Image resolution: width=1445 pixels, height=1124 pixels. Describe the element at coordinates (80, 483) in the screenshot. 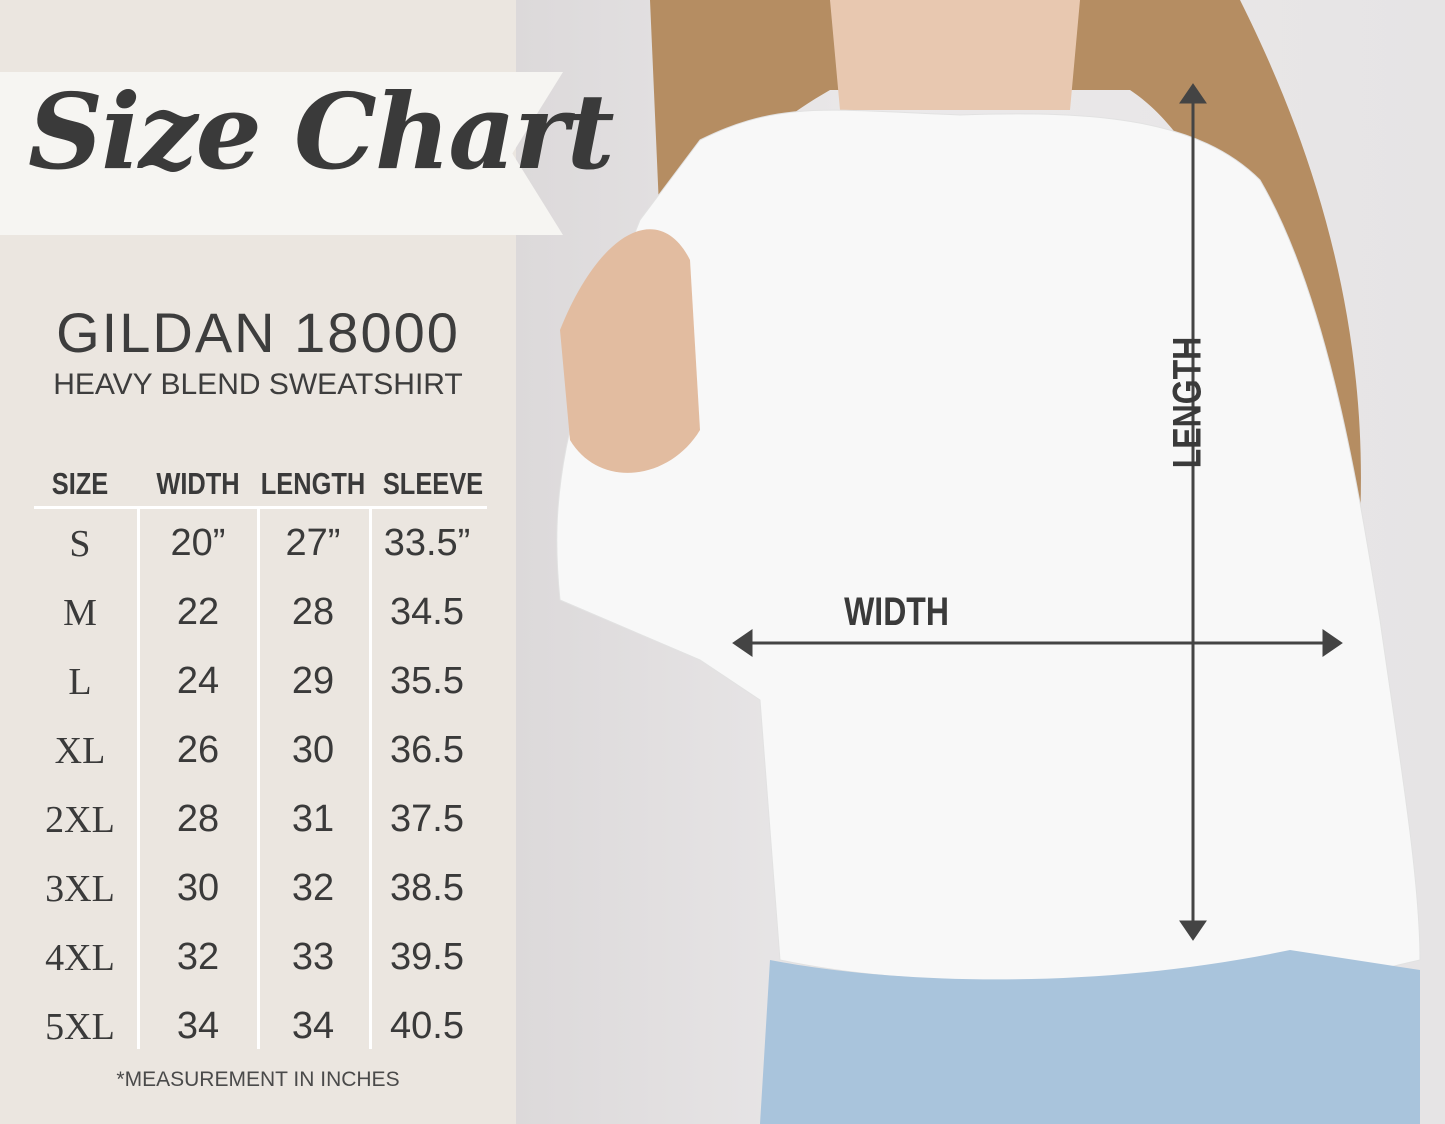

I see `header-size: SIZE` at that location.